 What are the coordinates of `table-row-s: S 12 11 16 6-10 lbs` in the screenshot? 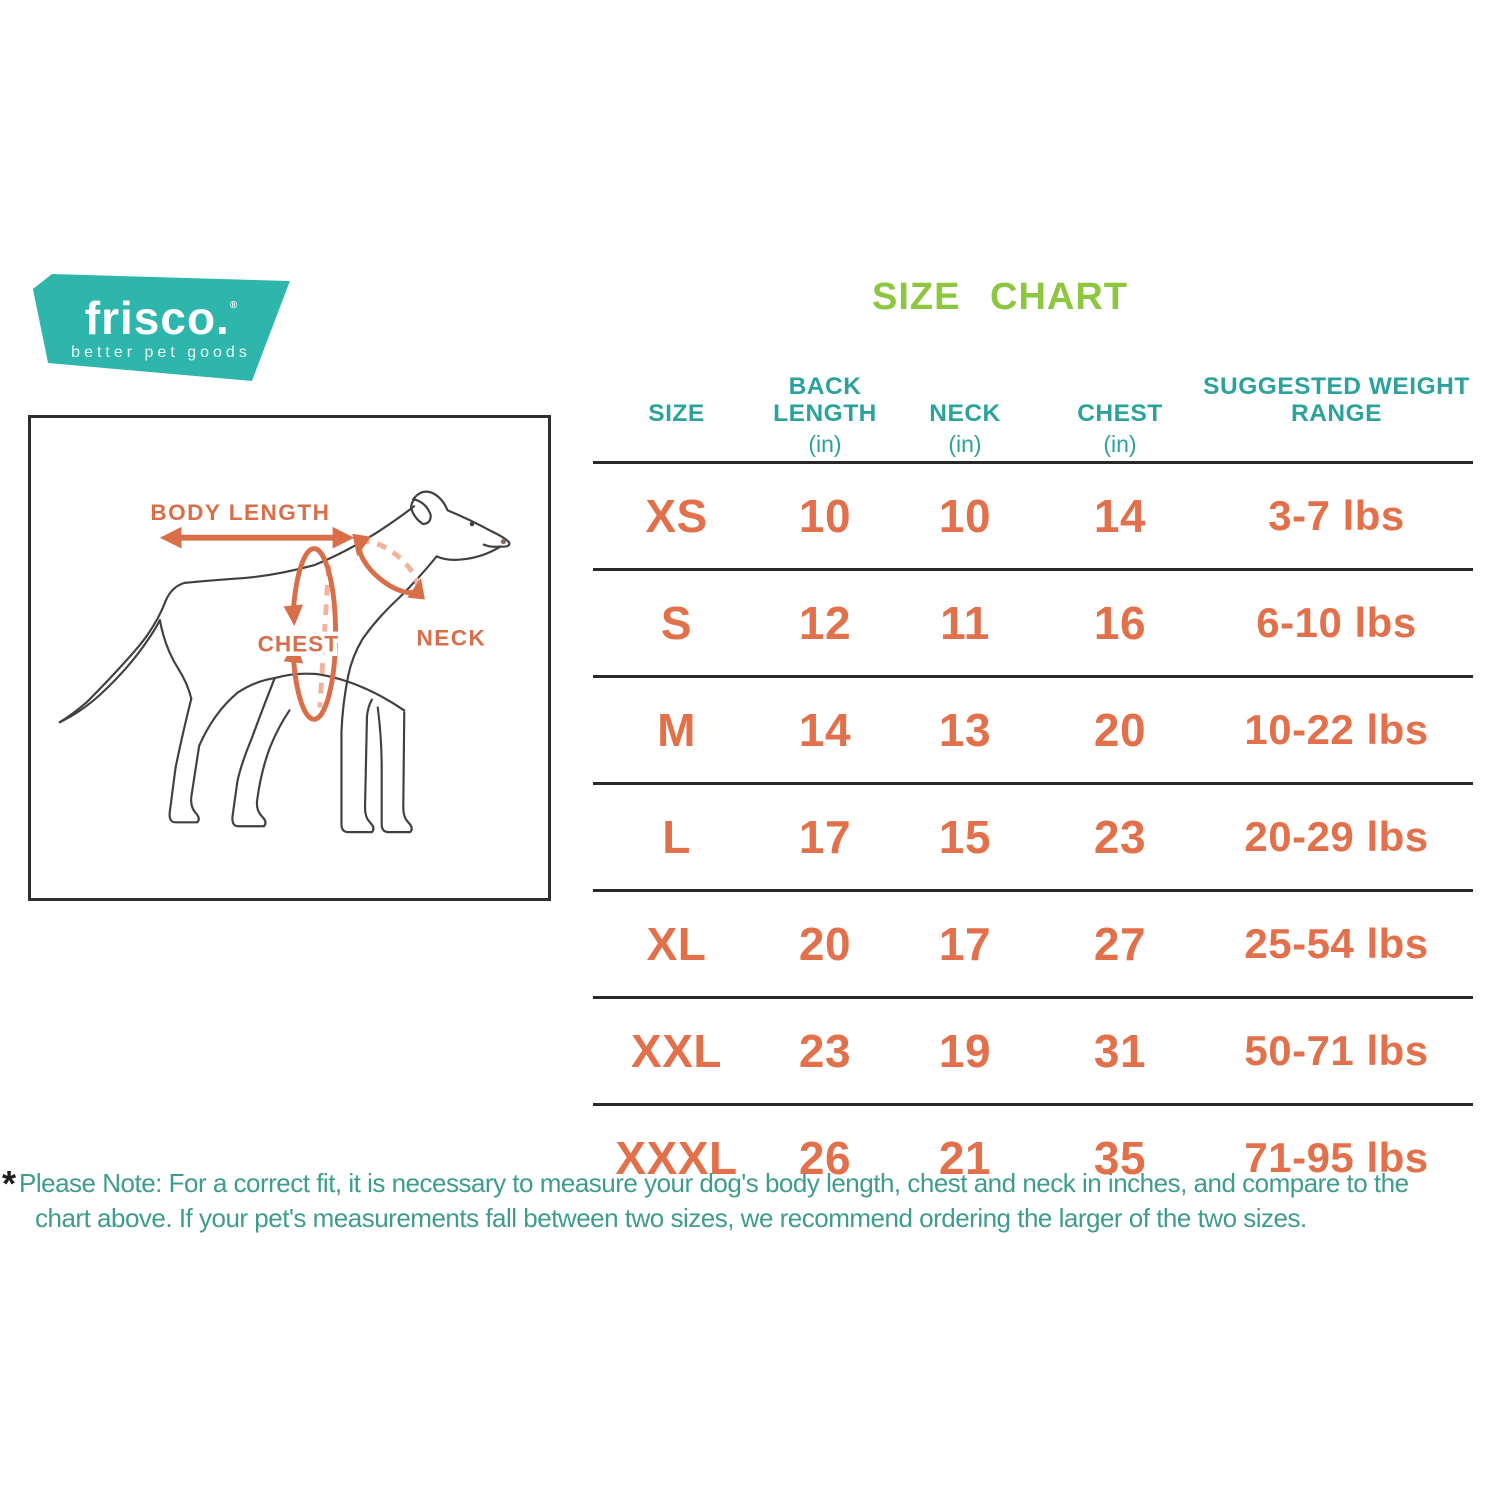 It's located at (1033, 621).